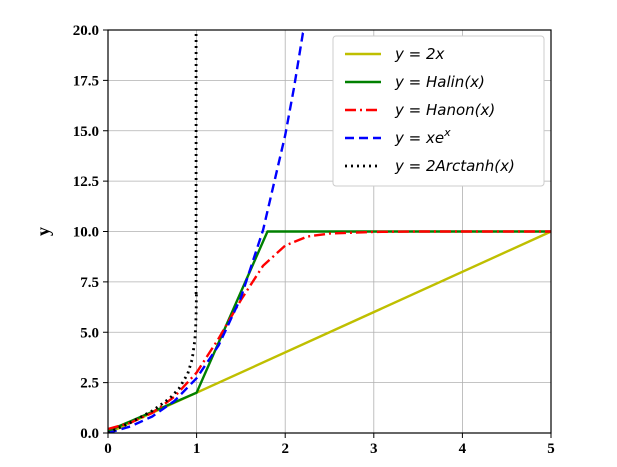  Describe the element at coordinates (422, 136) in the screenshot. I see `legend-label-3: y = xex` at that location.